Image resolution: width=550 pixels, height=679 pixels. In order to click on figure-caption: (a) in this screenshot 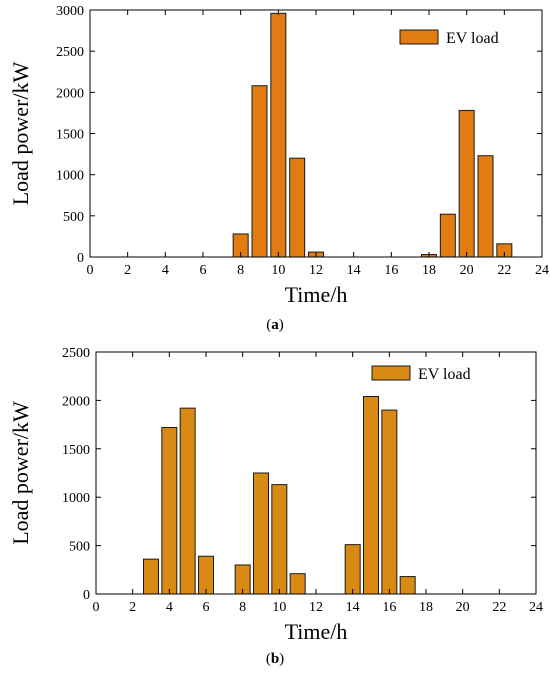, I will do `click(275, 325)`.